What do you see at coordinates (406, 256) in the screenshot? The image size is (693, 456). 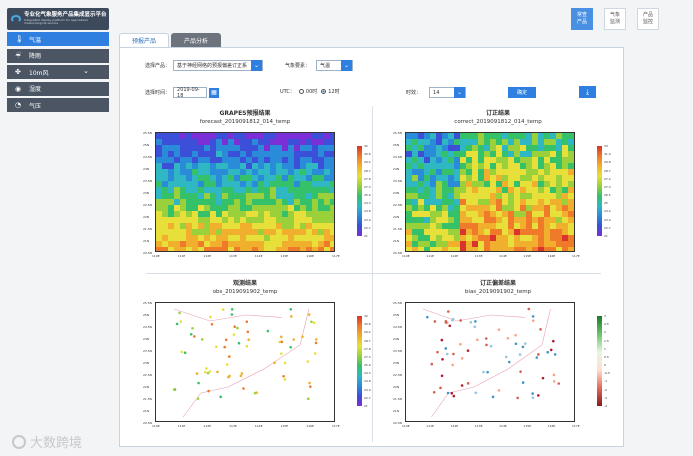 I see `axis-tick-label: 110E` at bounding box center [406, 256].